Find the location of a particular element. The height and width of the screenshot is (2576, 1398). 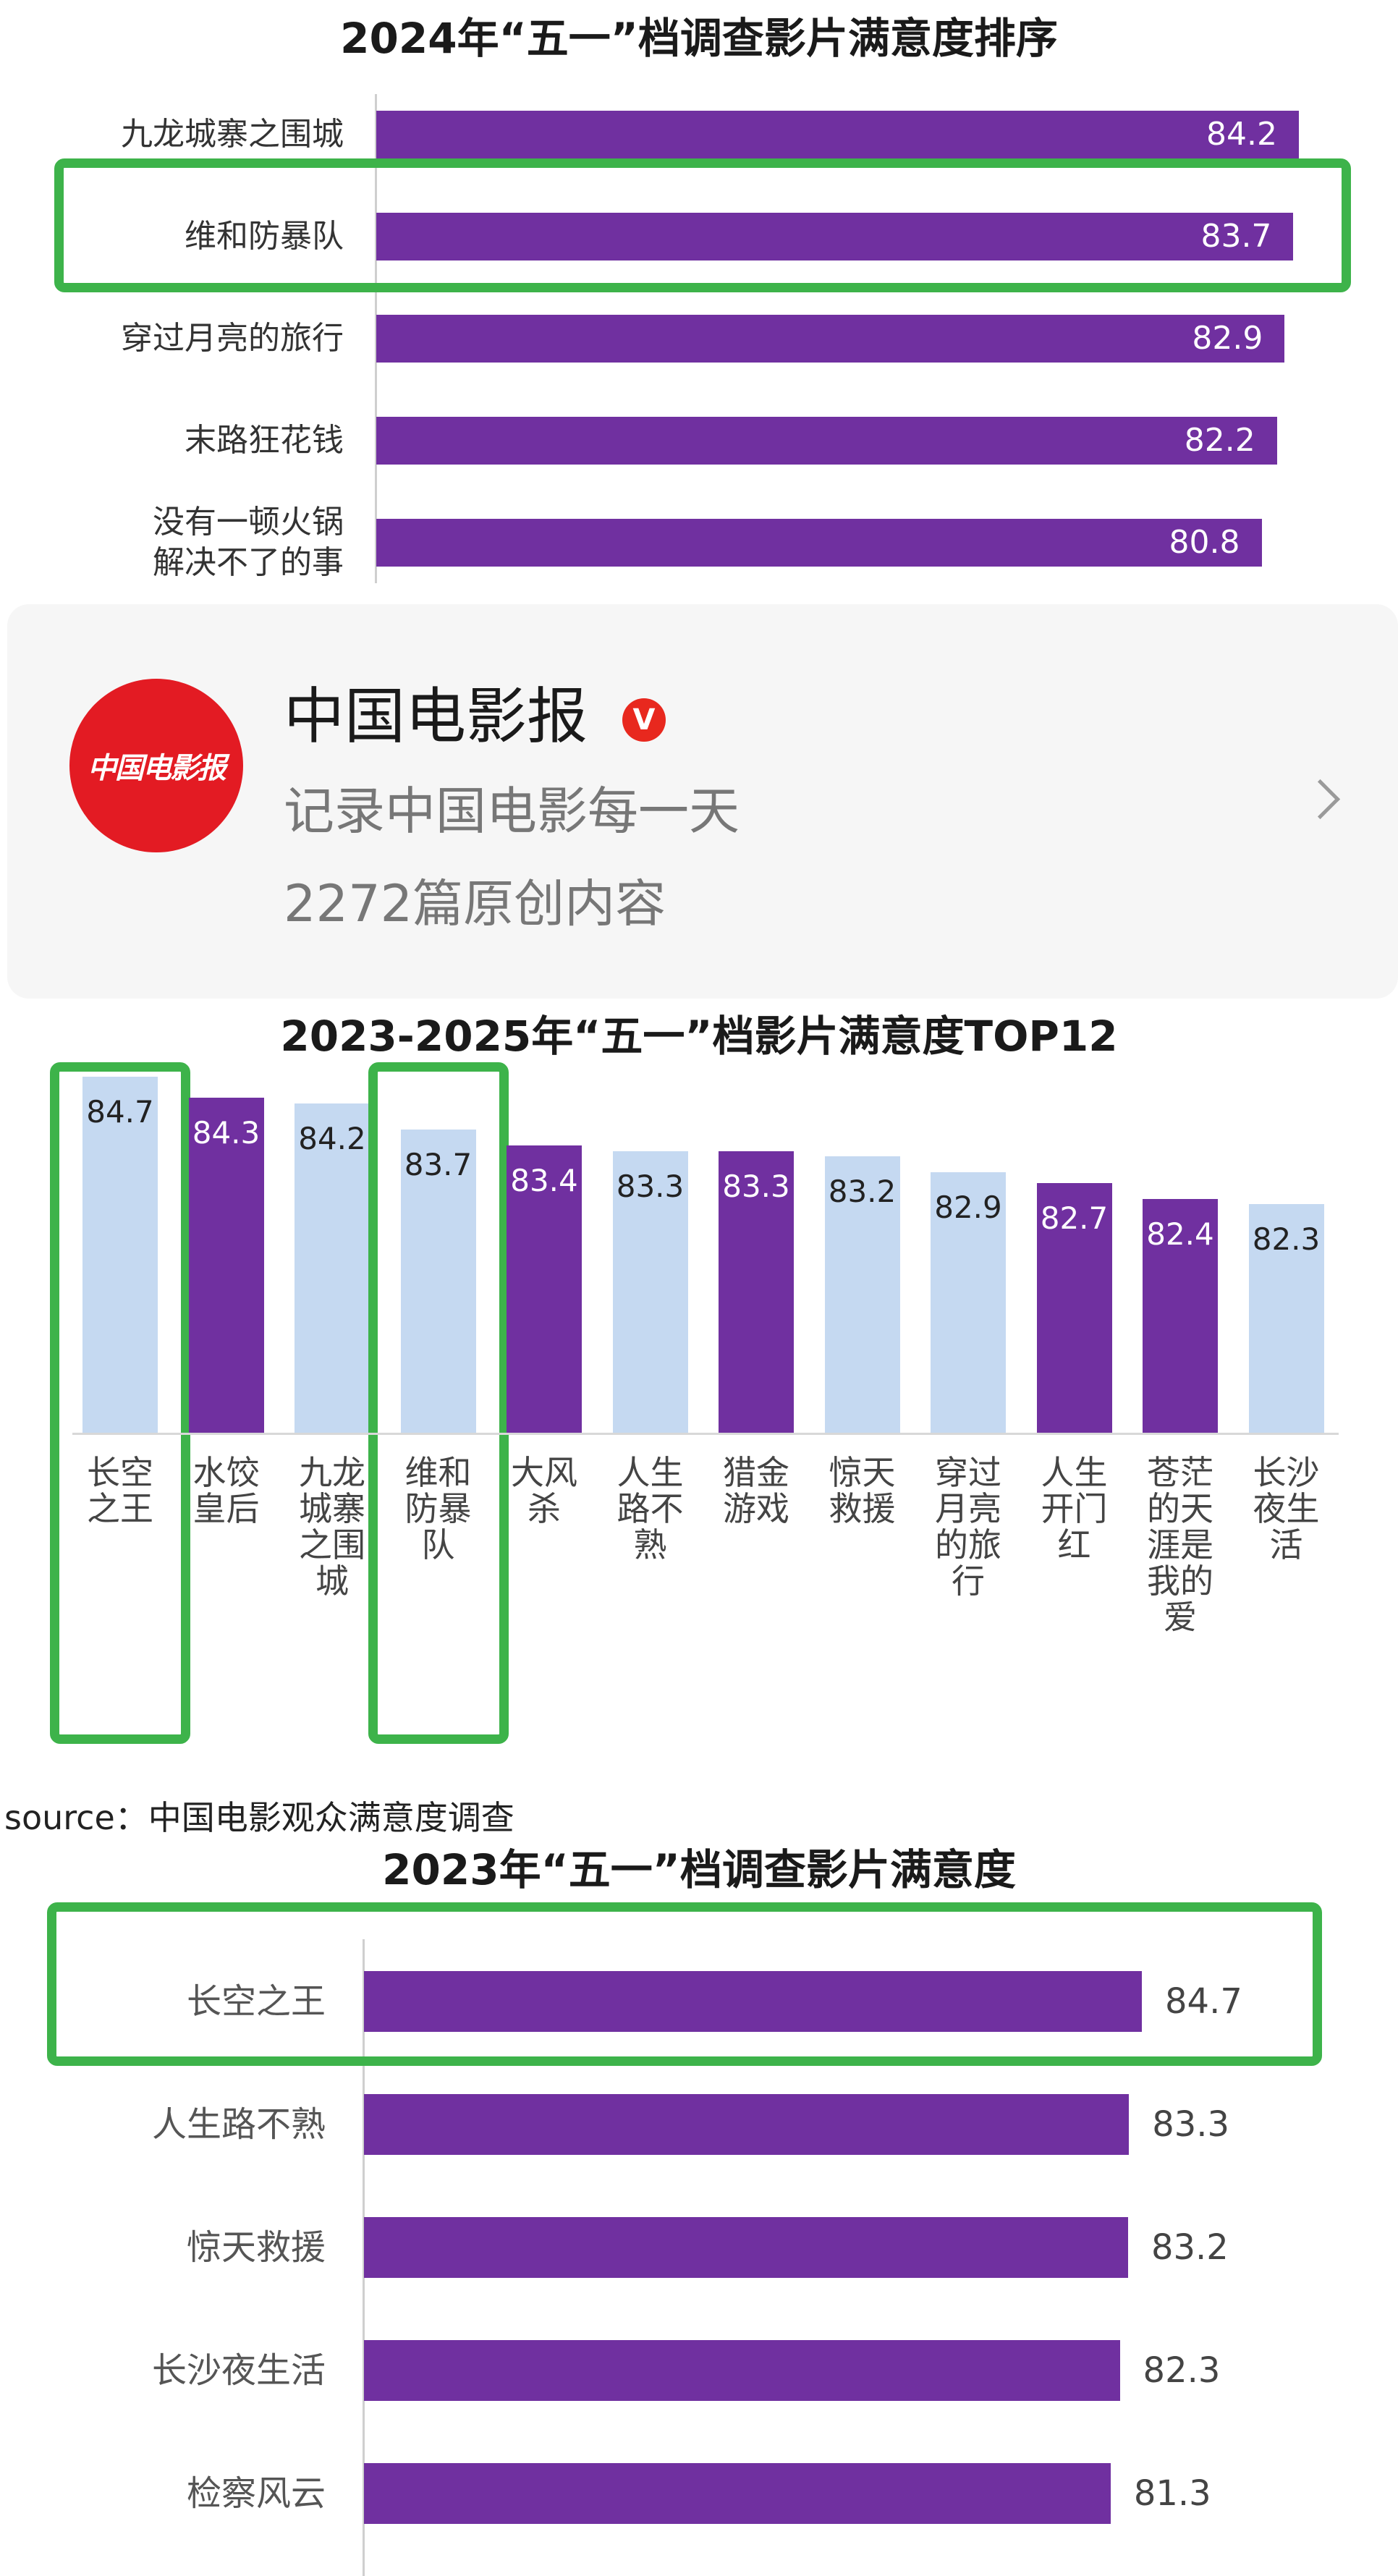

chart2-value-label: 83.7 is located at coordinates (438, 1165).